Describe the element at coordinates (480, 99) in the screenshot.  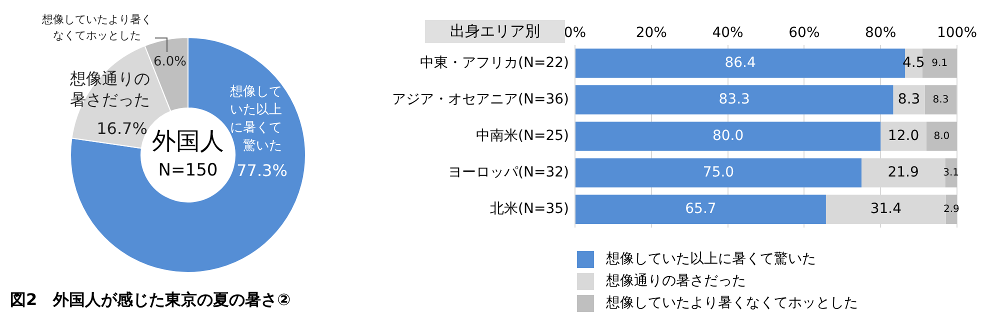
I see `y-tick-label: アジア・オセアニア(N=36)` at that location.